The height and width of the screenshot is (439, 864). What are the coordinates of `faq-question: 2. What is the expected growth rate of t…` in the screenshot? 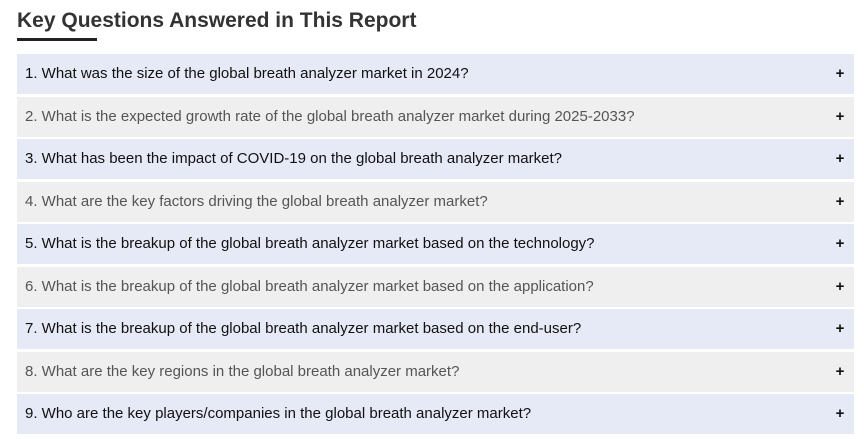 It's located at (330, 116).